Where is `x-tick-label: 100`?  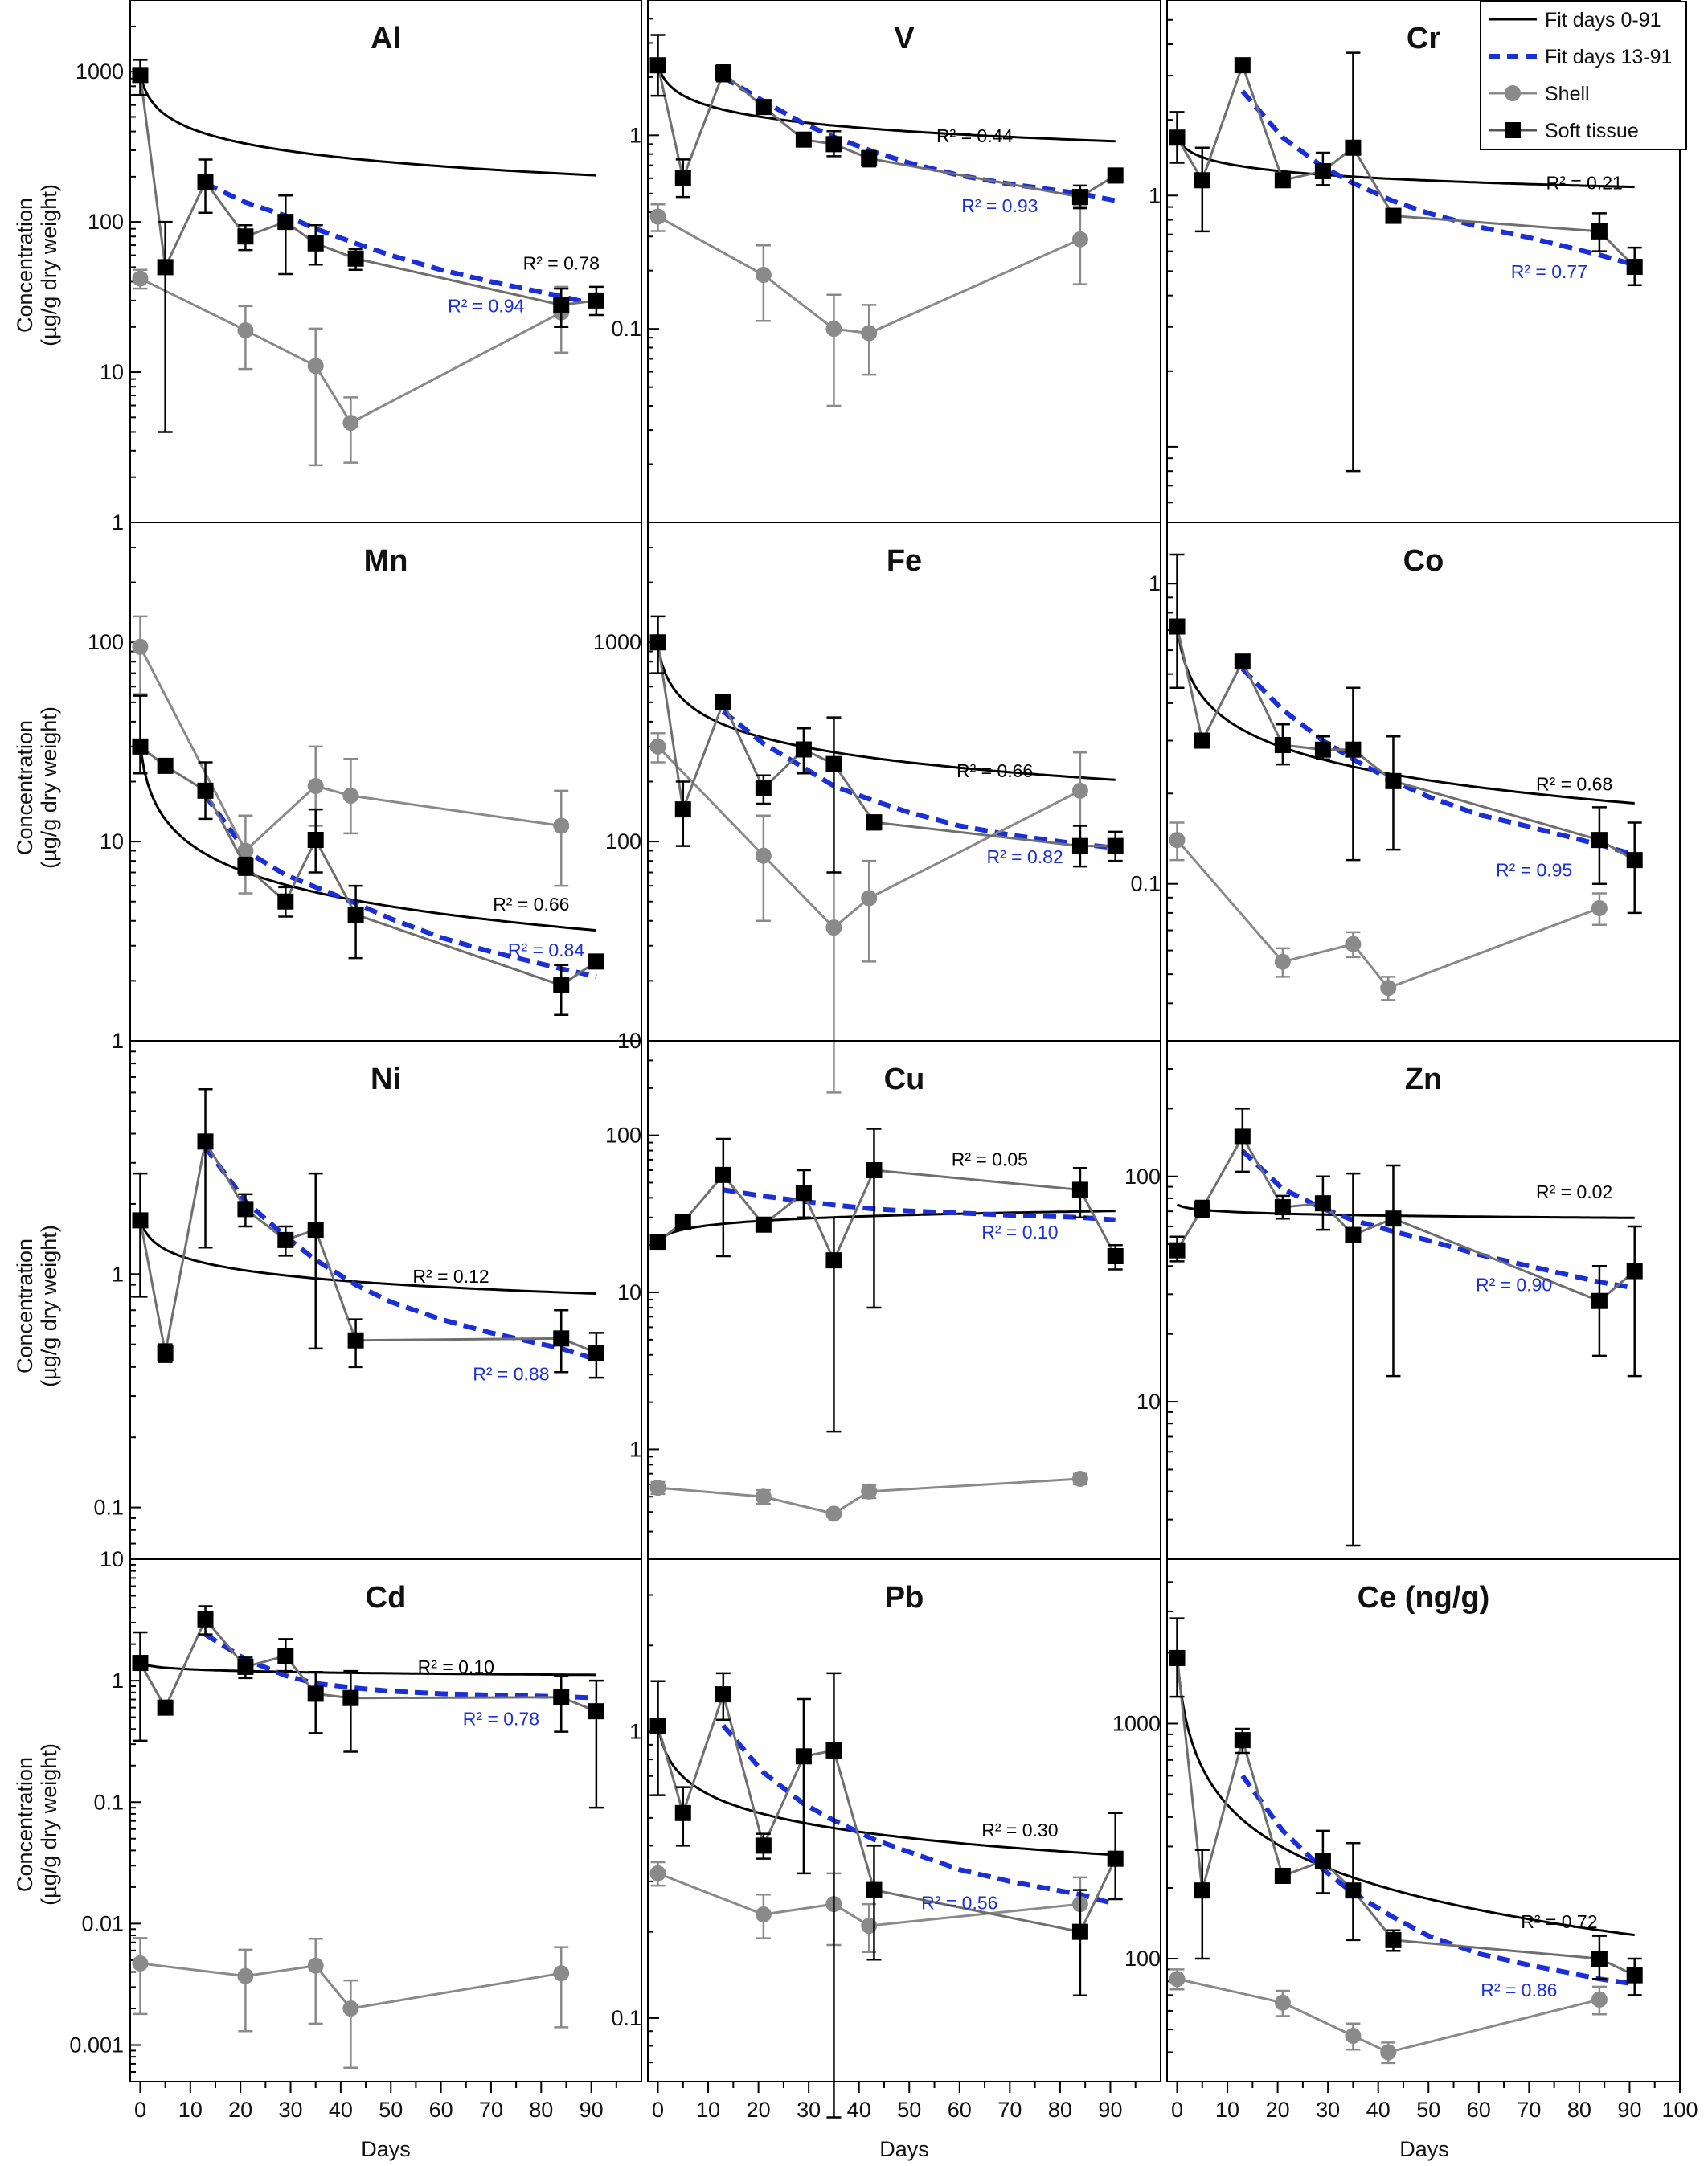 x-tick-label: 100 is located at coordinates (1680, 2110).